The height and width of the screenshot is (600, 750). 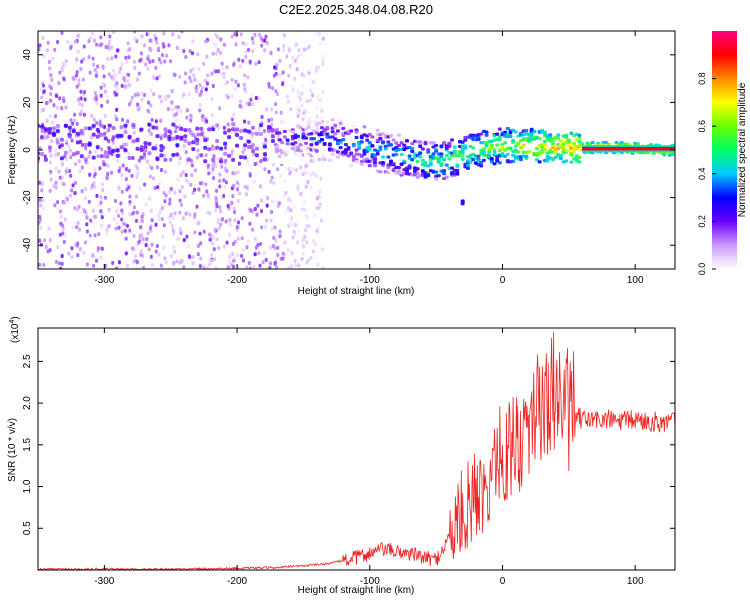 What do you see at coordinates (12, 150) in the screenshot?
I see `spectrogram-y-label: Frequency (Hz)` at bounding box center [12, 150].